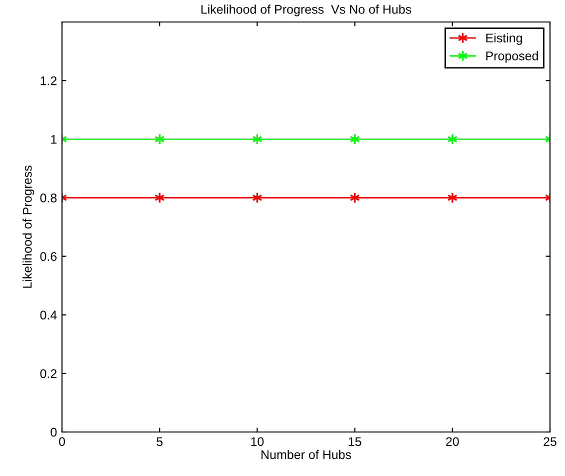 The height and width of the screenshot is (476, 565). What do you see at coordinates (48, 198) in the screenshot?
I see `y-tick-label: 0.8` at bounding box center [48, 198].